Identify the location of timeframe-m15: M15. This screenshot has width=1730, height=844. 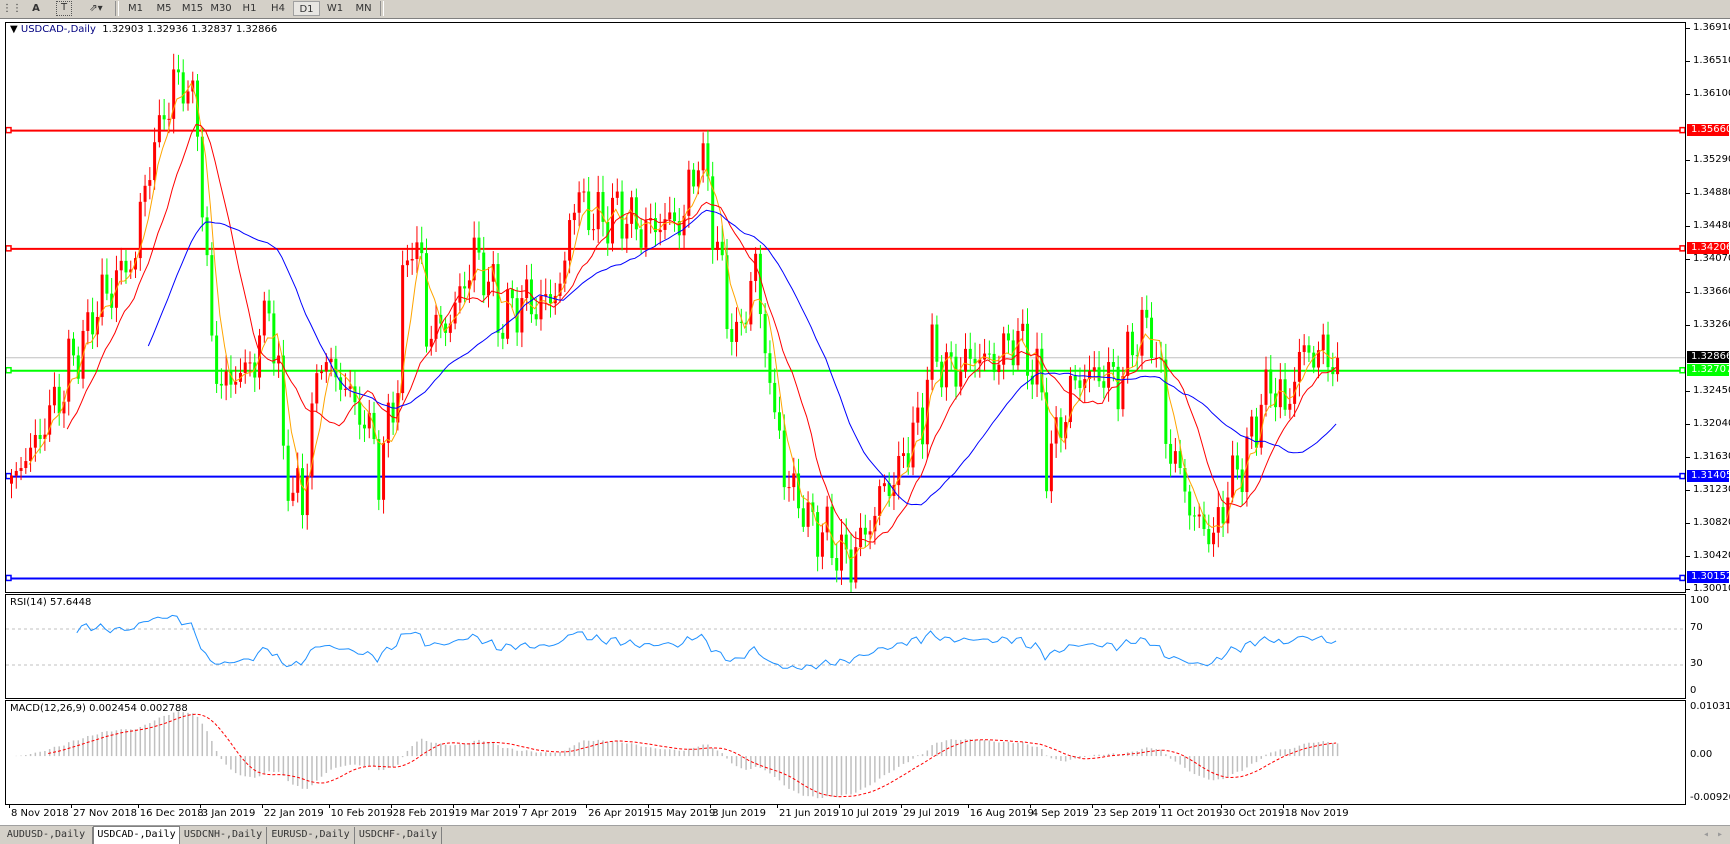
(192, 8).